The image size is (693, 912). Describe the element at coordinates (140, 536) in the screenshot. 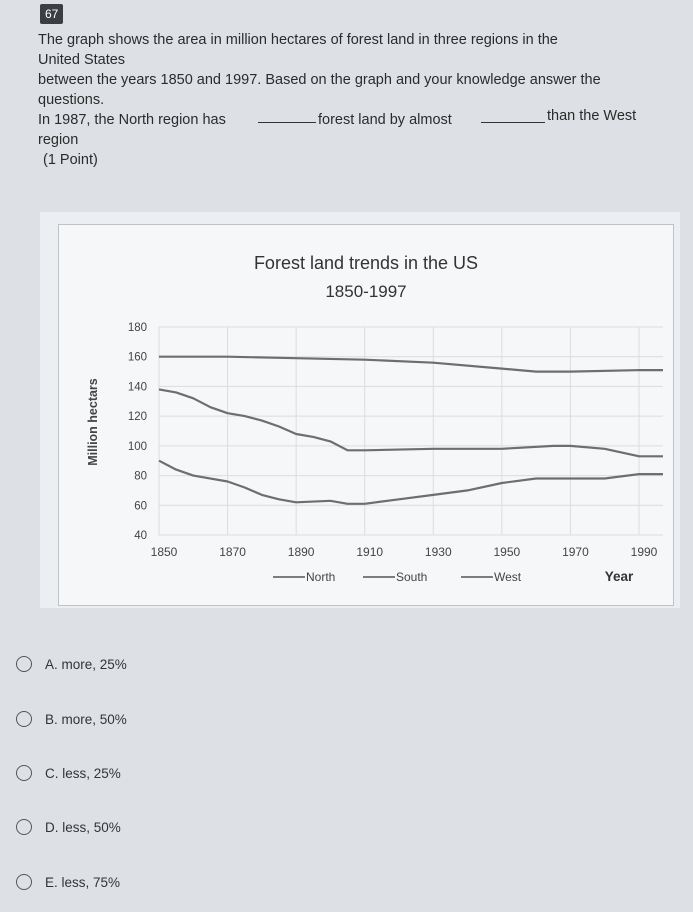

I see `y-tick-label: 40` at that location.